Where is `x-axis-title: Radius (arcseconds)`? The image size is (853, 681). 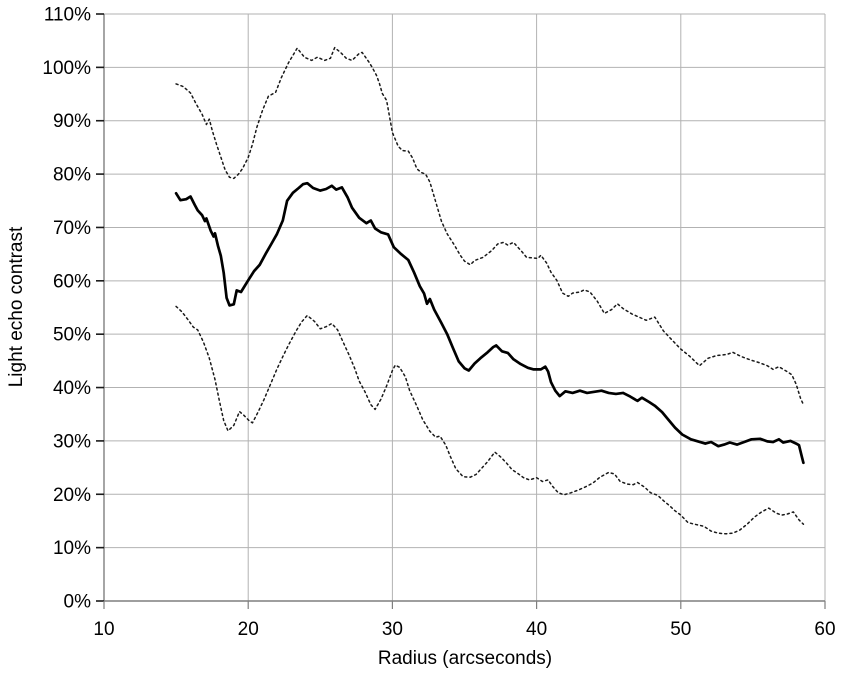
x-axis-title: Radius (arcseconds) is located at coordinates (465, 658).